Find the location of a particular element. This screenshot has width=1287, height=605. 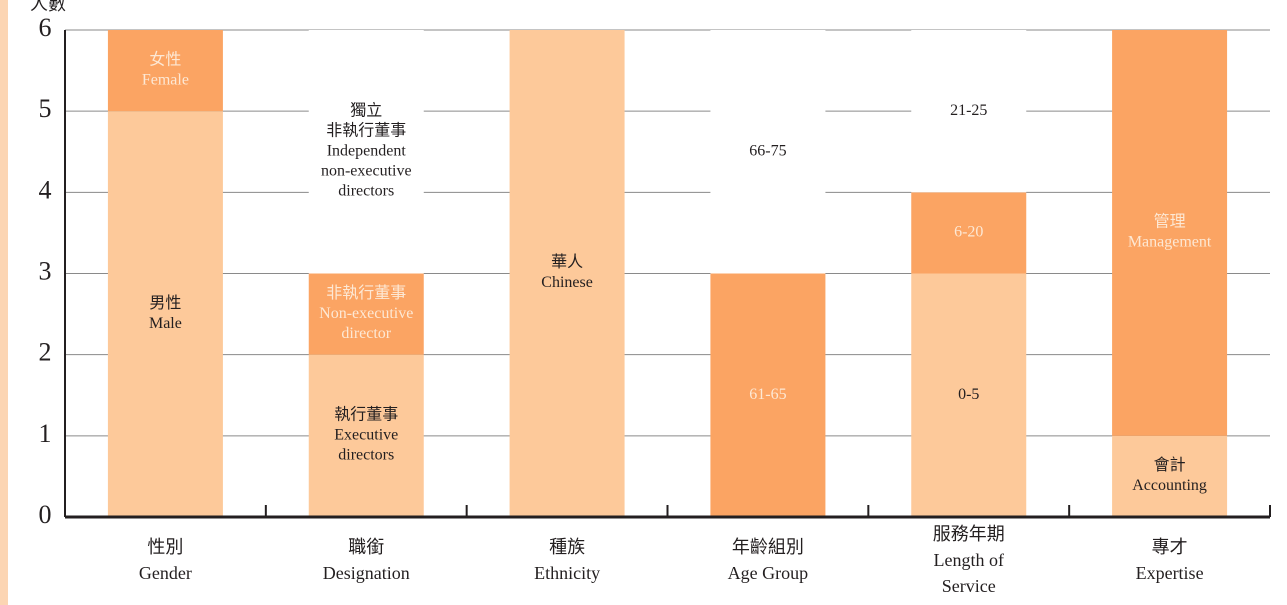

segment-label: 會計 is located at coordinates (1170, 465).